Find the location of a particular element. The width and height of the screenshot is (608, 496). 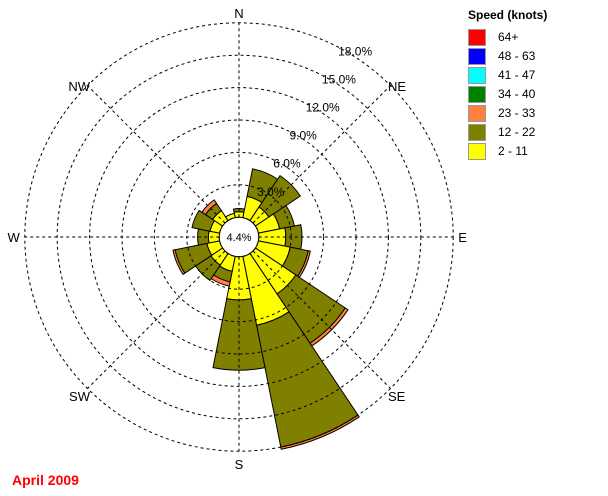

direction-label-sw: SW is located at coordinates (80, 396).